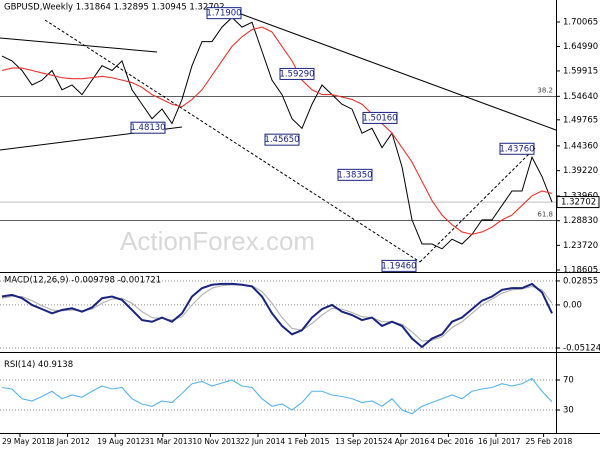 This screenshot has width=600, height=450. What do you see at coordinates (38, 365) in the screenshot?
I see `panel-title: RSI(14) 40.9138` at bounding box center [38, 365].